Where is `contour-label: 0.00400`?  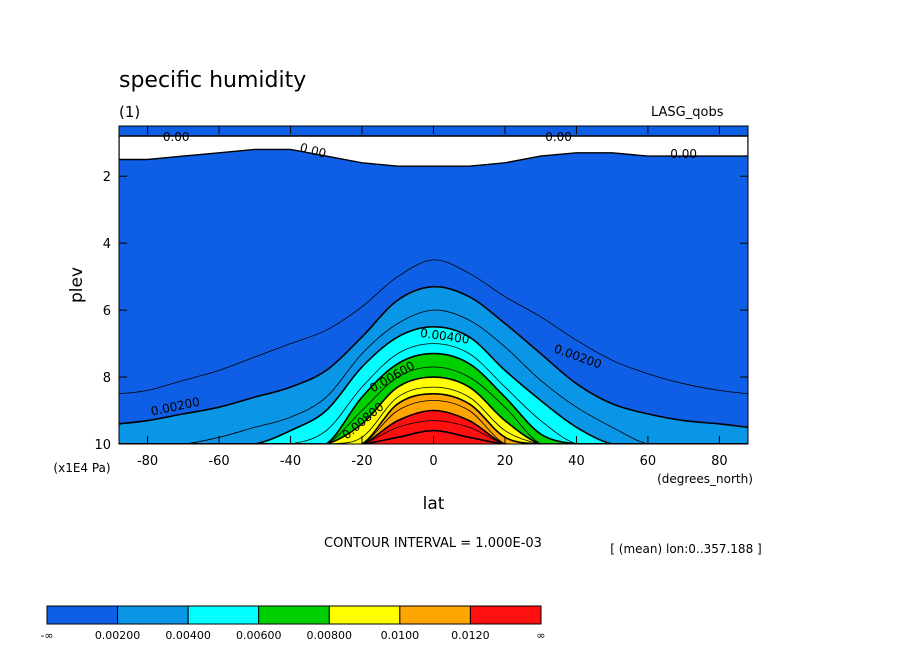
contour-label: 0.00400 is located at coordinates (444, 336).